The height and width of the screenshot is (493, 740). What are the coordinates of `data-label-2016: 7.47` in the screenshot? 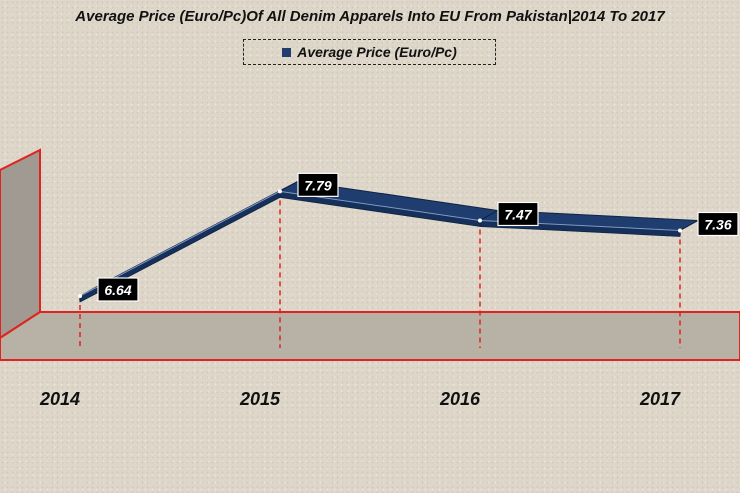 It's located at (518, 214).